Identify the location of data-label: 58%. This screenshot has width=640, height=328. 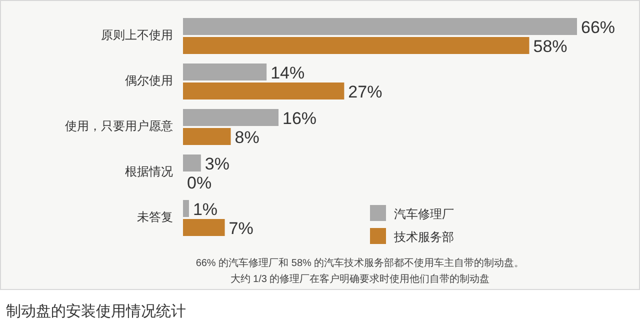
(550, 46).